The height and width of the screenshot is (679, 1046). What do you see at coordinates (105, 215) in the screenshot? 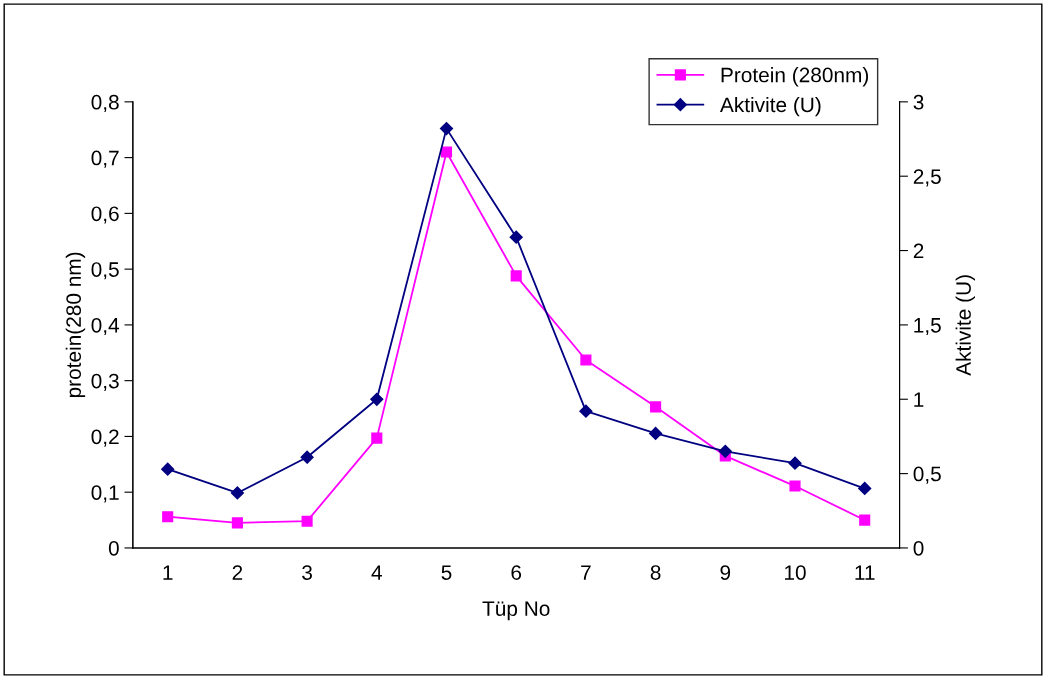
I see `y-tick-label: 0,6` at bounding box center [105, 215].